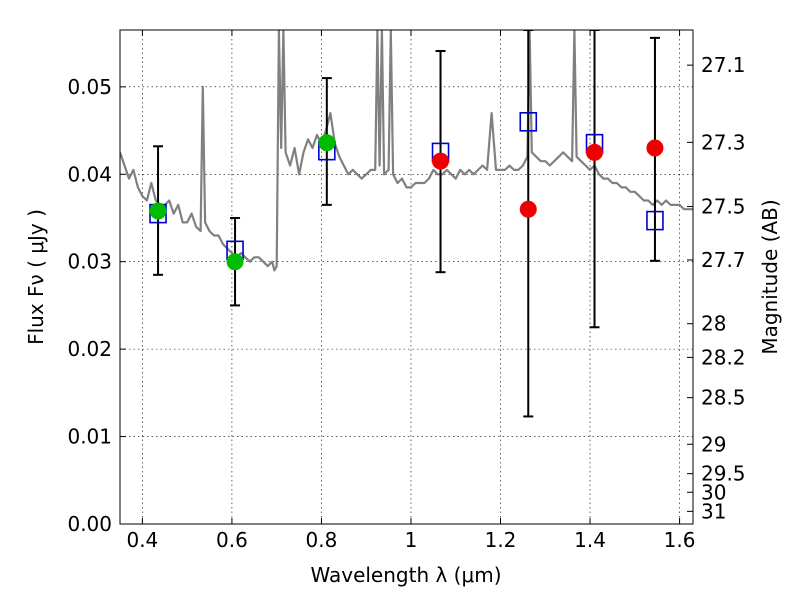 This screenshot has height=600, width=800. Describe the element at coordinates (405, 575) in the screenshot. I see `x-axis-label: Wavelength λ (μm)` at that location.